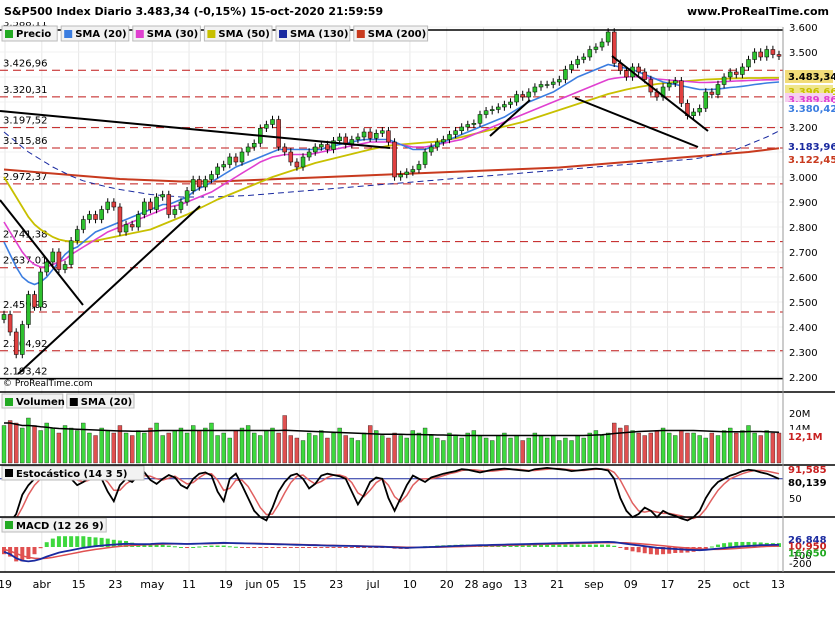 The height and width of the screenshot is (620, 835). I want to click on volume-tick: 14M, so click(799, 429).